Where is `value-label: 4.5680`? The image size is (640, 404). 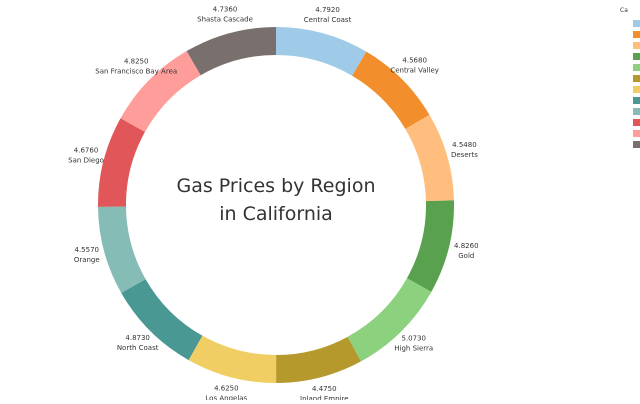
value-label: 4.5680 is located at coordinates (414, 60).